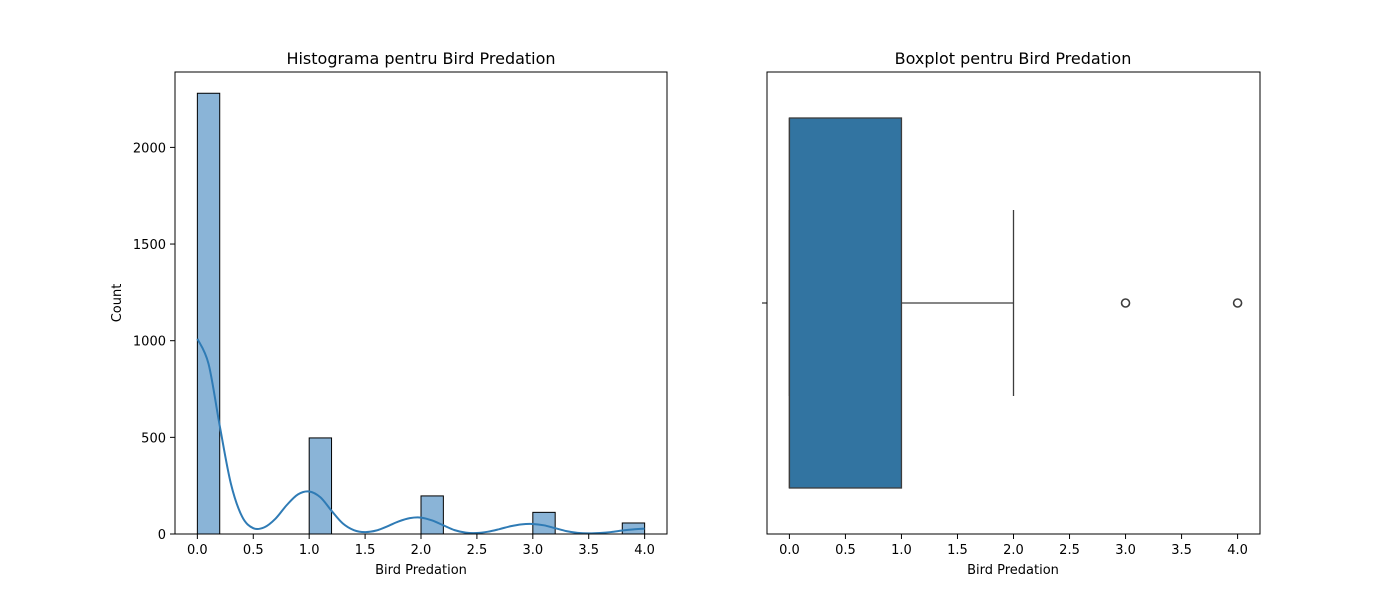 The image size is (1400, 600). What do you see at coordinates (644, 550) in the screenshot?
I see `histogram-x-tick-label: 4.0` at bounding box center [644, 550].